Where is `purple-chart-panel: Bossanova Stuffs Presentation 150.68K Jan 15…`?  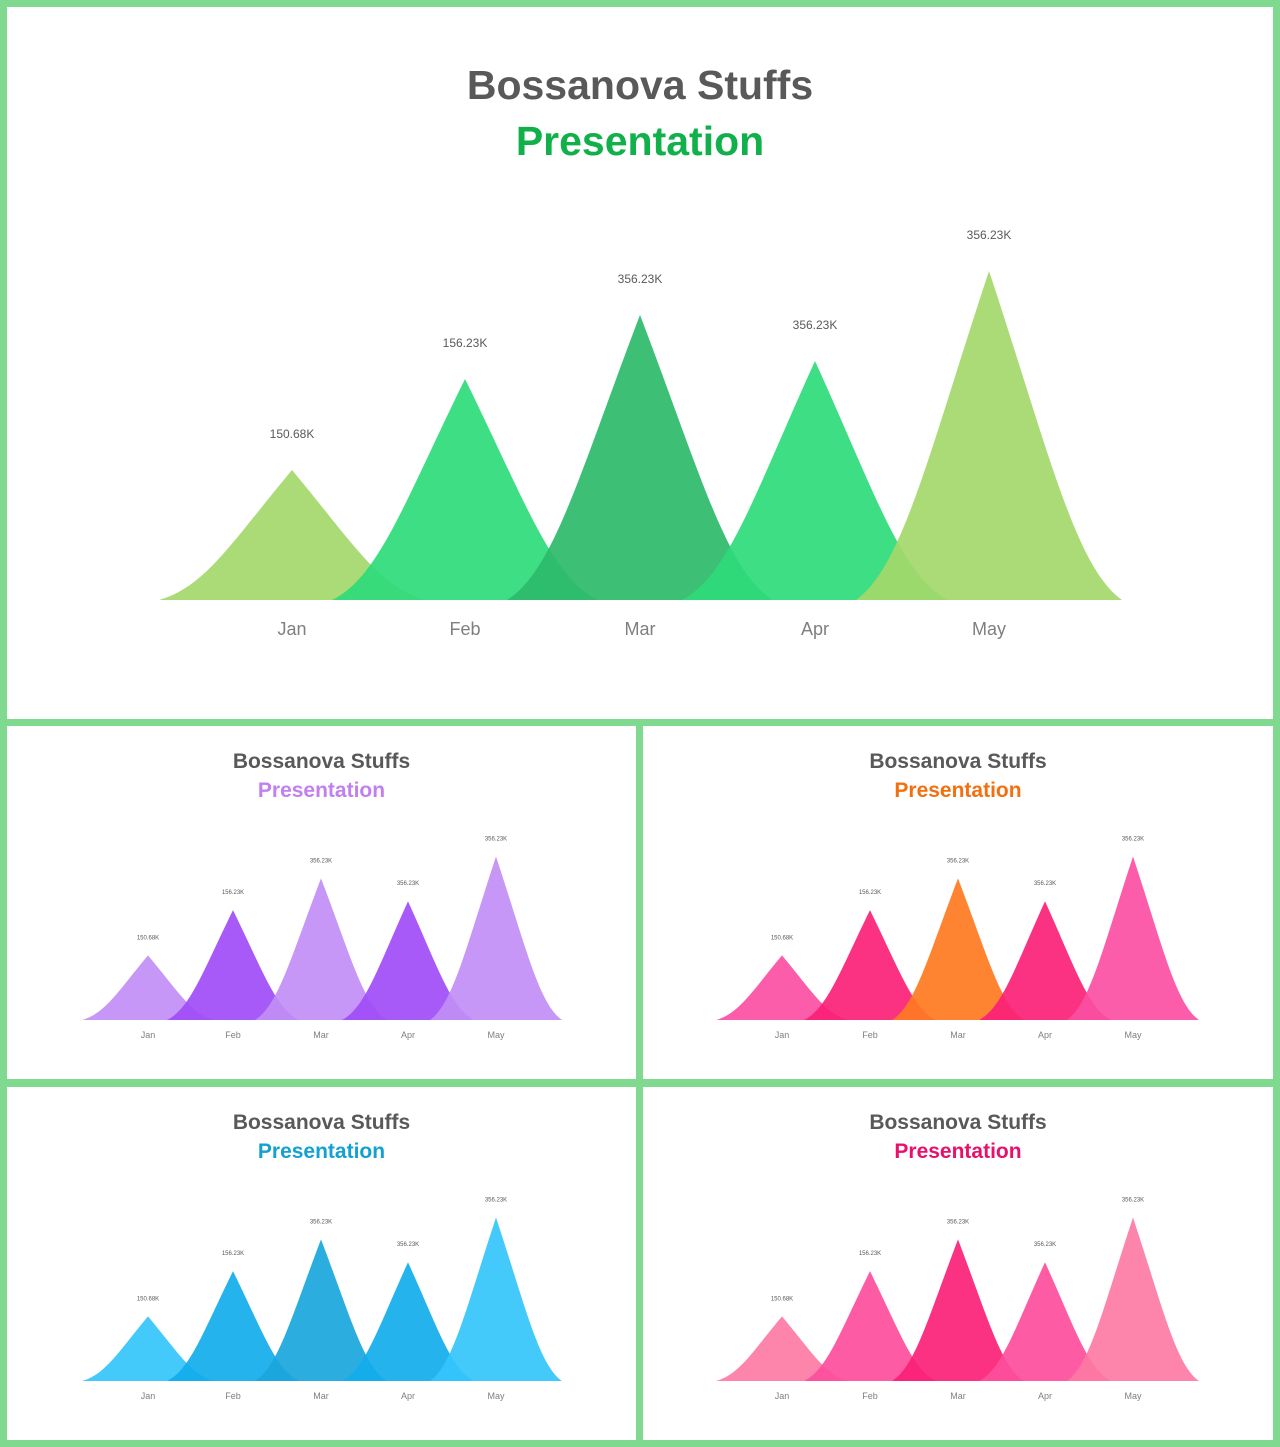 purple-chart-panel: Bossanova Stuffs Presentation 150.68K Jan 15… is located at coordinates (321, 902).